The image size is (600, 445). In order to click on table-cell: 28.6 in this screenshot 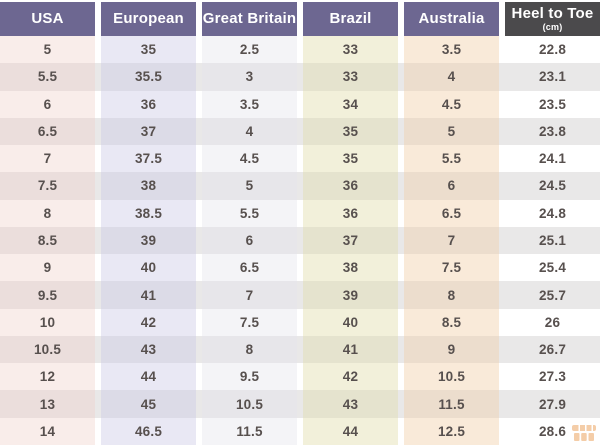, I will do `click(552, 431)`.